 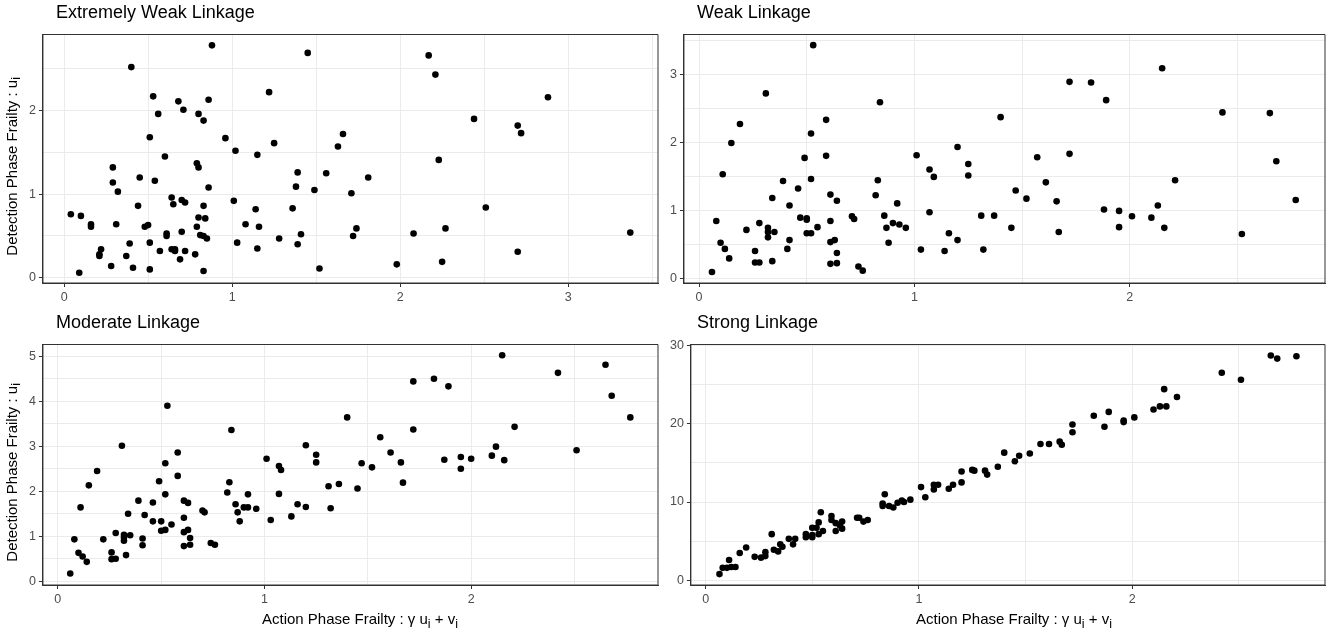 What do you see at coordinates (677, 344) in the screenshot?
I see `y-tick-label: 30` at bounding box center [677, 344].